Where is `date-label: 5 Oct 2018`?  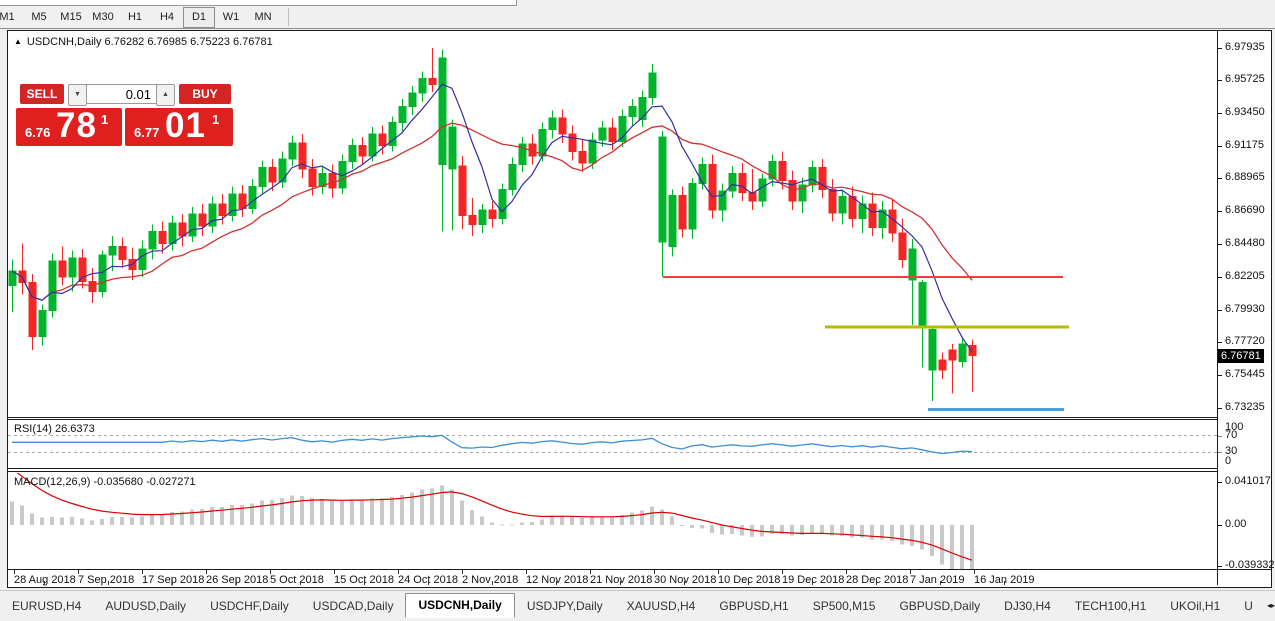 date-label: 5 Oct 2018 is located at coordinates (297, 580).